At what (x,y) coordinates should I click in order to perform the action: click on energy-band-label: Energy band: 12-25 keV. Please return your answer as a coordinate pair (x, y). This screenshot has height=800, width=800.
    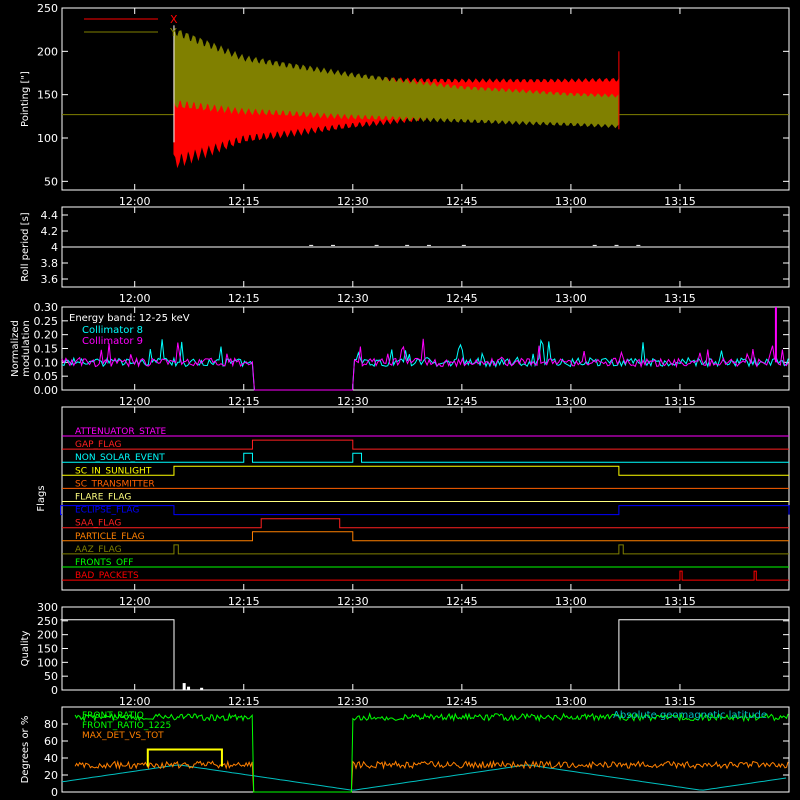
    Looking at the image, I should click on (129, 318).